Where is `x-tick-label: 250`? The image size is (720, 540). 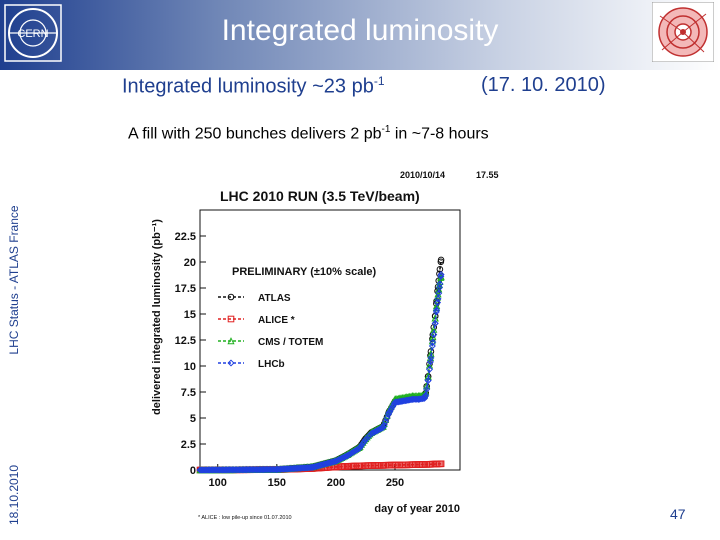 x-tick-label: 250 is located at coordinates (395, 483).